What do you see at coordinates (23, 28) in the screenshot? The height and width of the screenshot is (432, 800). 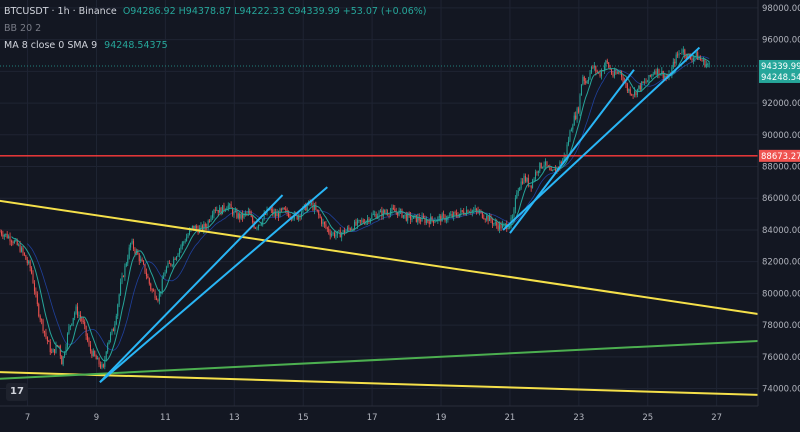 I see `bb-indicator-label: BB 20 2` at bounding box center [23, 28].